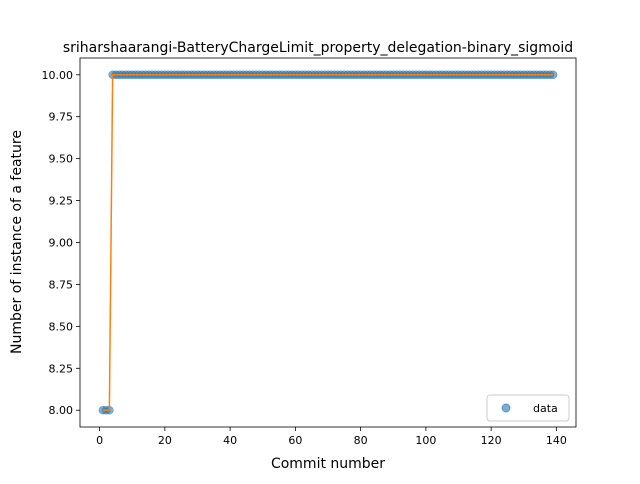 This screenshot has height=484, width=640. What do you see at coordinates (506, 408) in the screenshot?
I see `legend-marker` at bounding box center [506, 408].